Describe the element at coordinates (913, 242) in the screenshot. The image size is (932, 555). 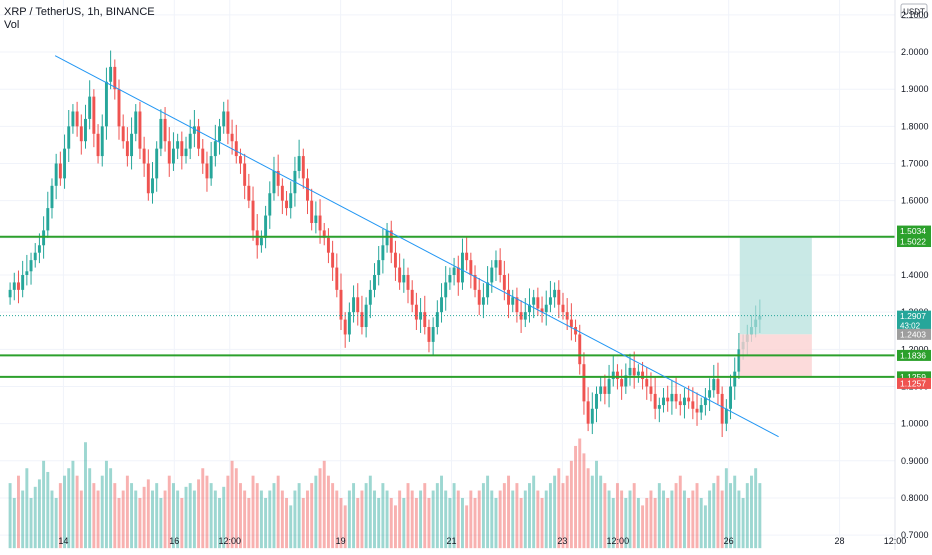
I see `price-label: 1.5022` at that location.